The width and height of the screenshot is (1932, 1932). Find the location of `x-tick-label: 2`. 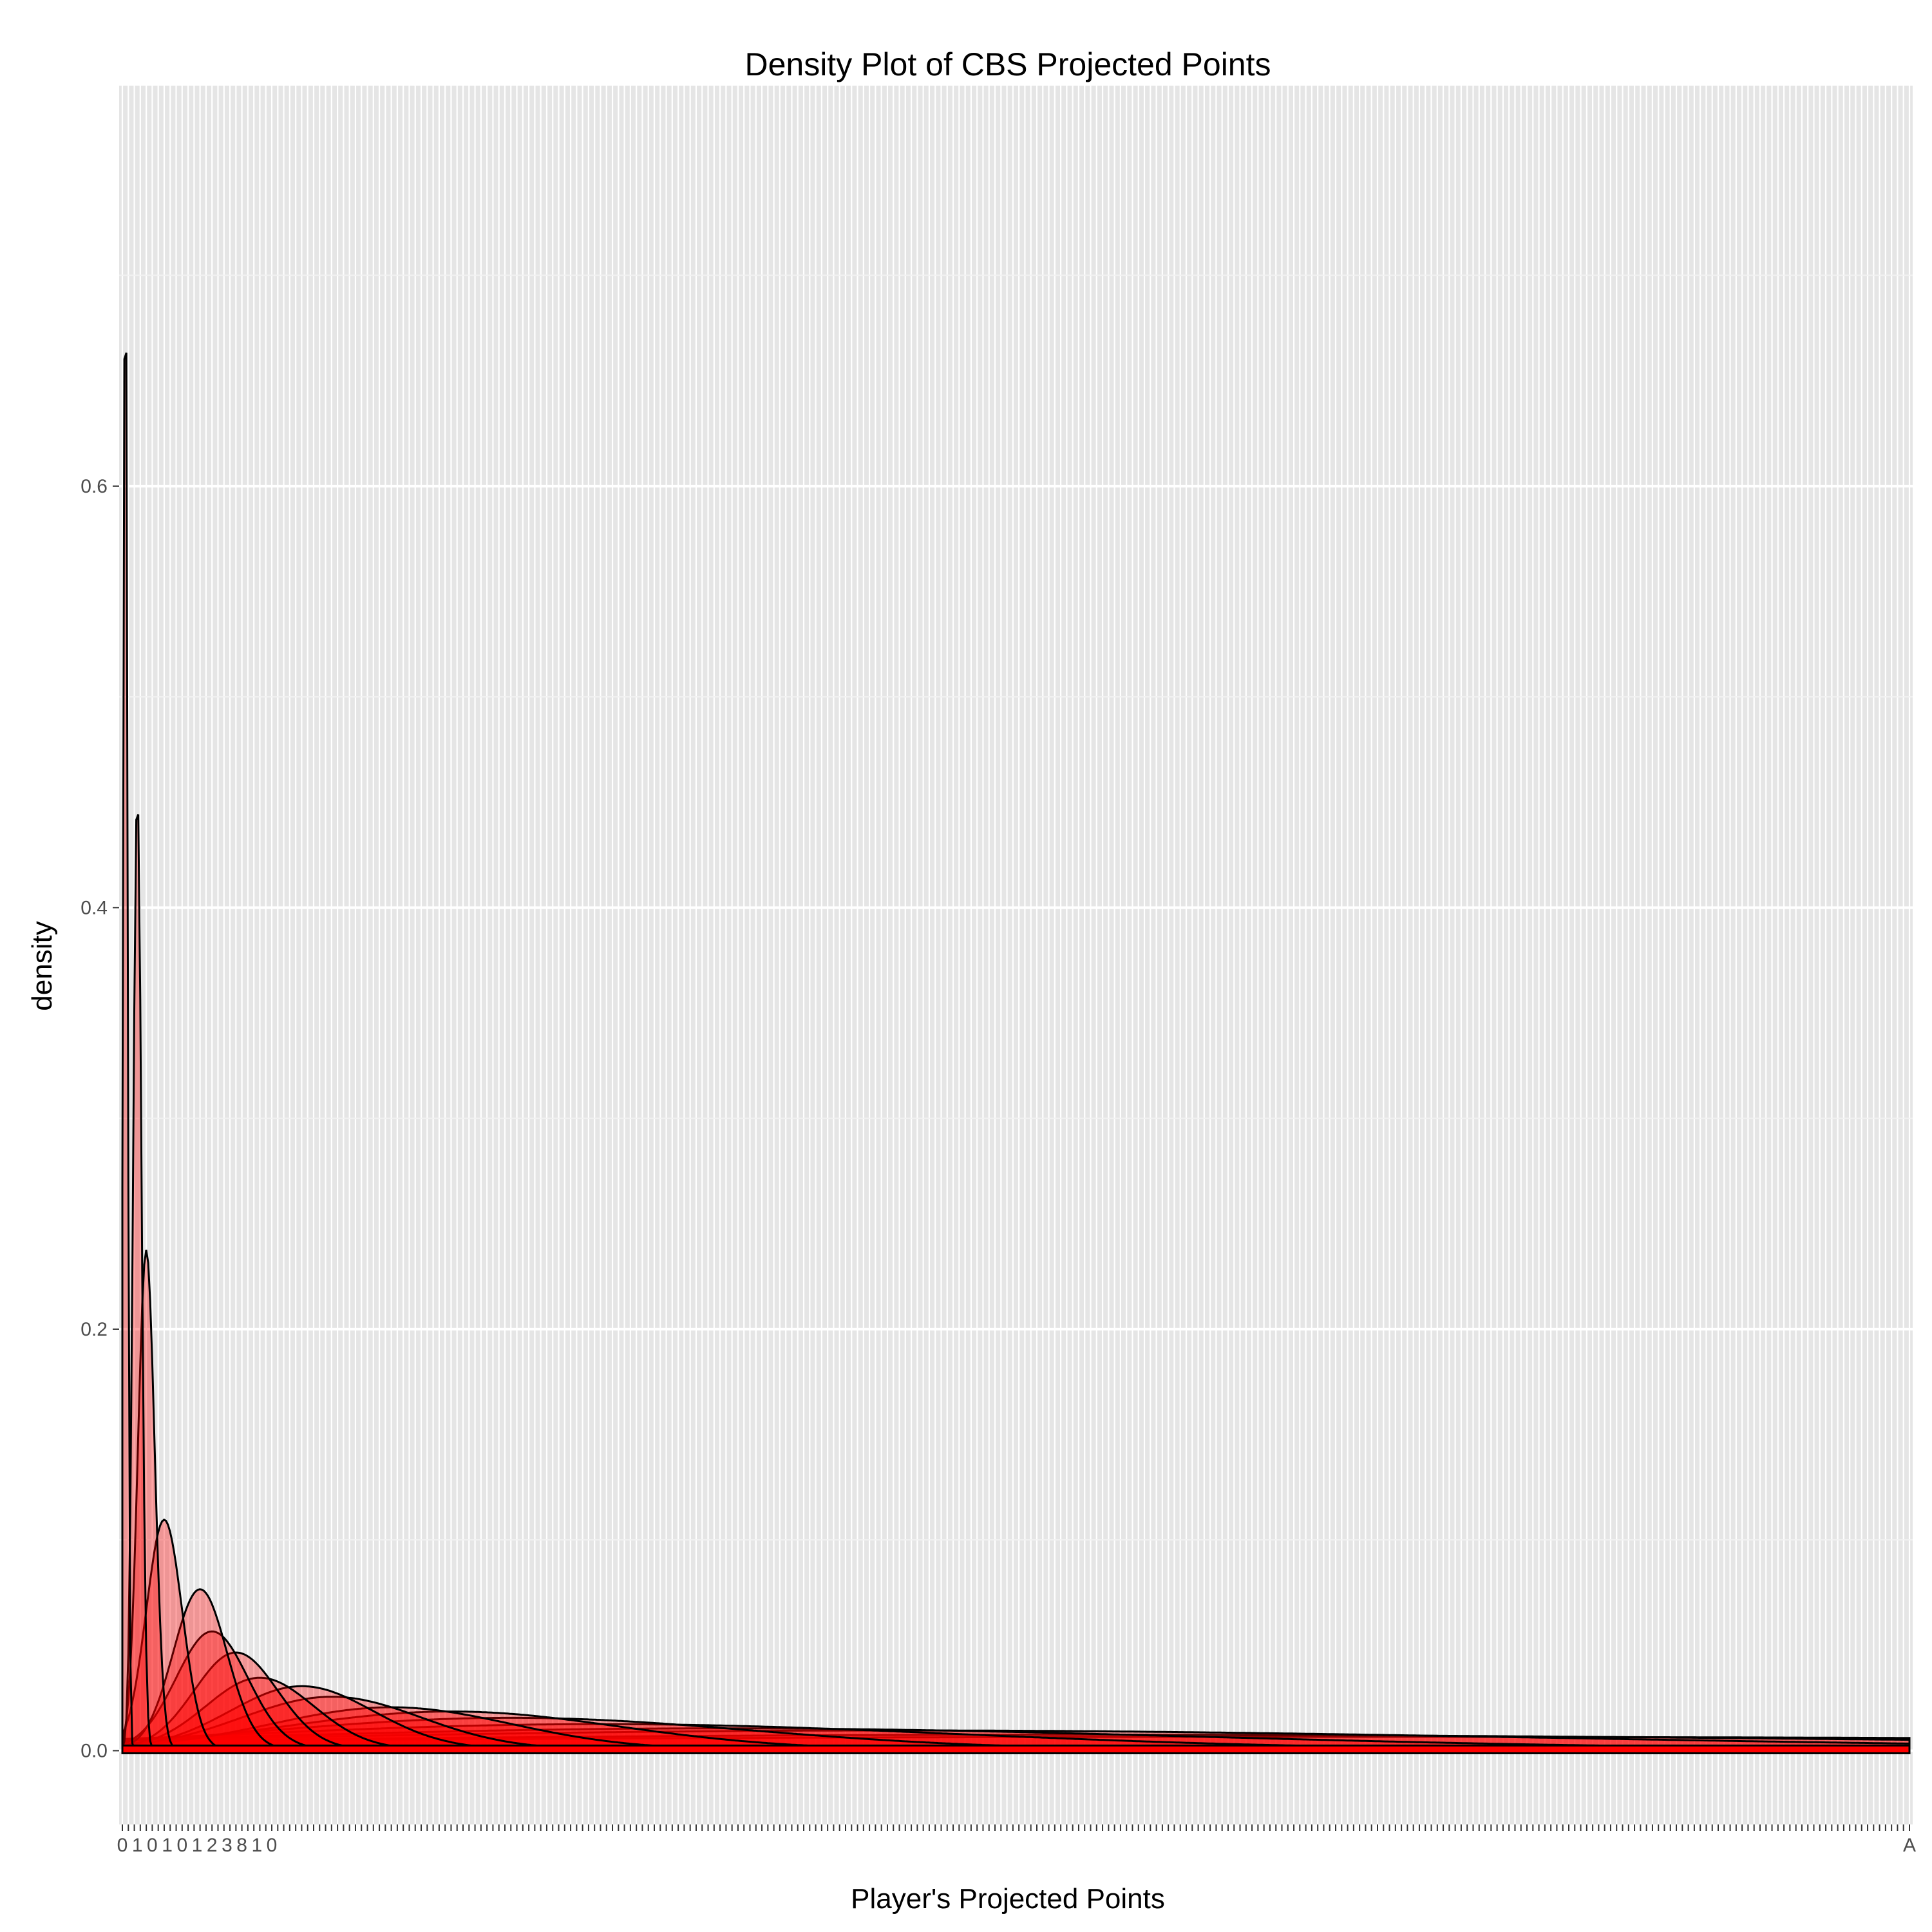

x-tick-label: 2 is located at coordinates (213, 1845).